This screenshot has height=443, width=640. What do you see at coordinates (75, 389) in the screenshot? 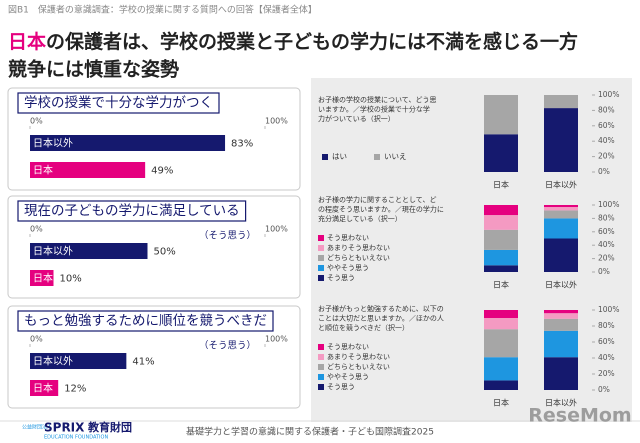
I see `value-label: 12%` at bounding box center [75, 389].